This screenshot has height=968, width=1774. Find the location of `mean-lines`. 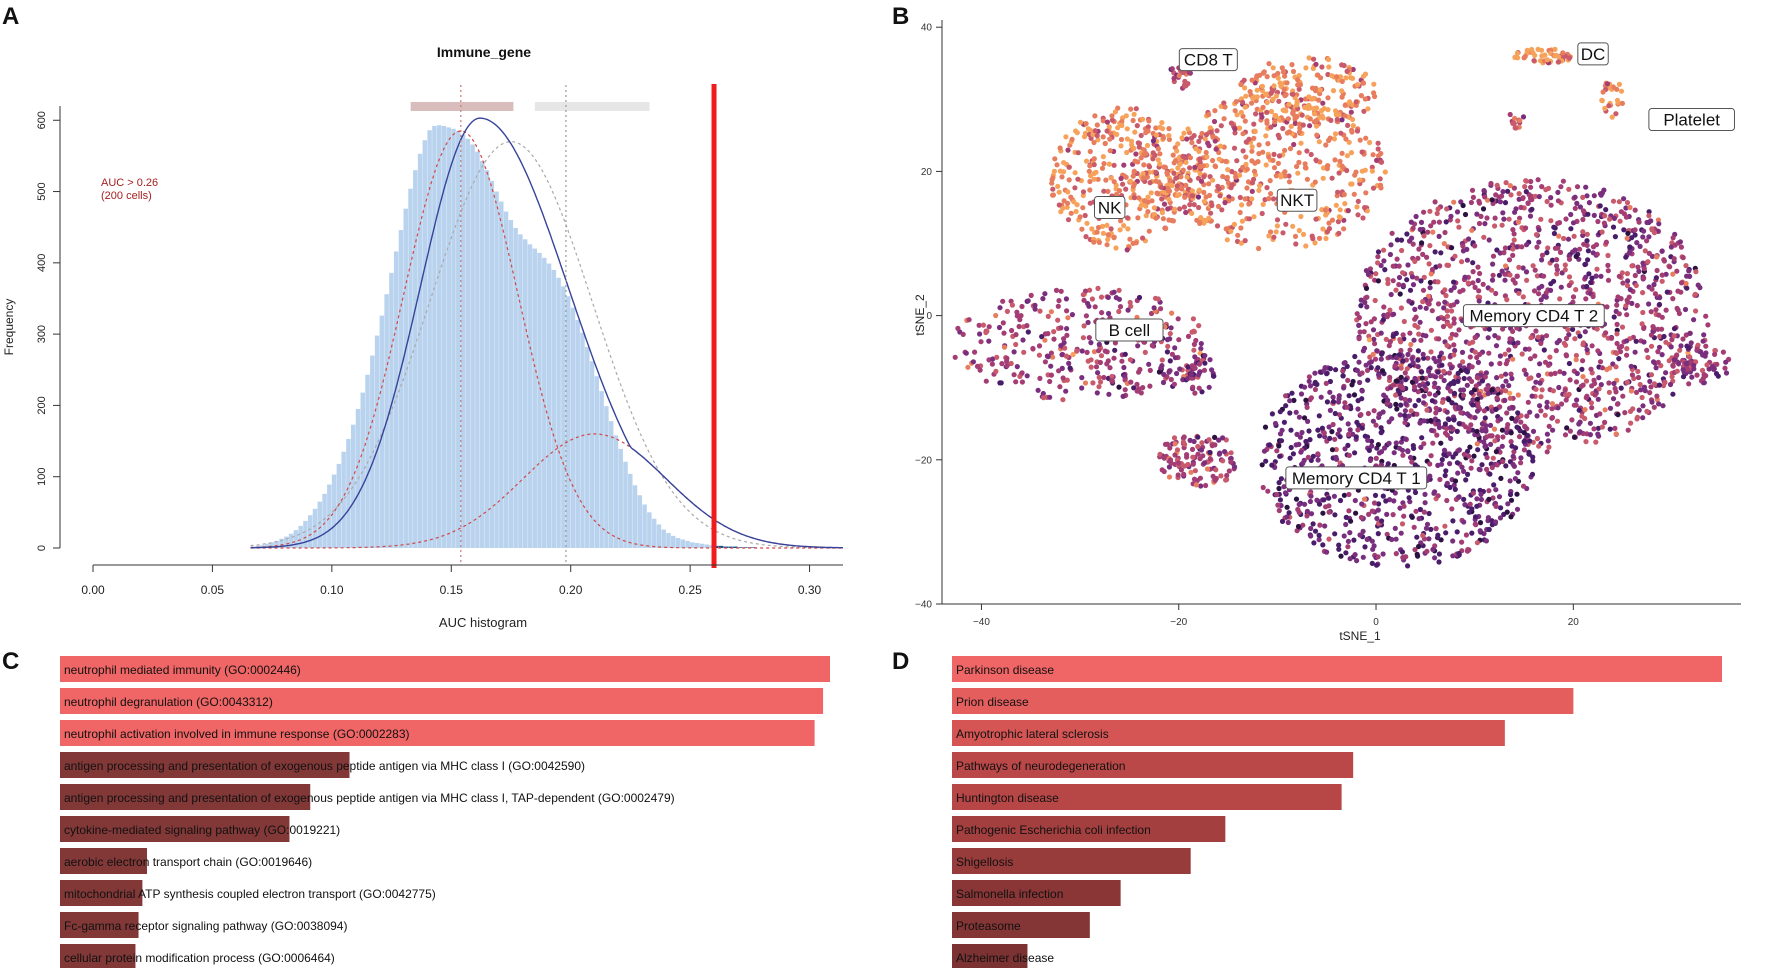

mean-lines is located at coordinates (513, 325).